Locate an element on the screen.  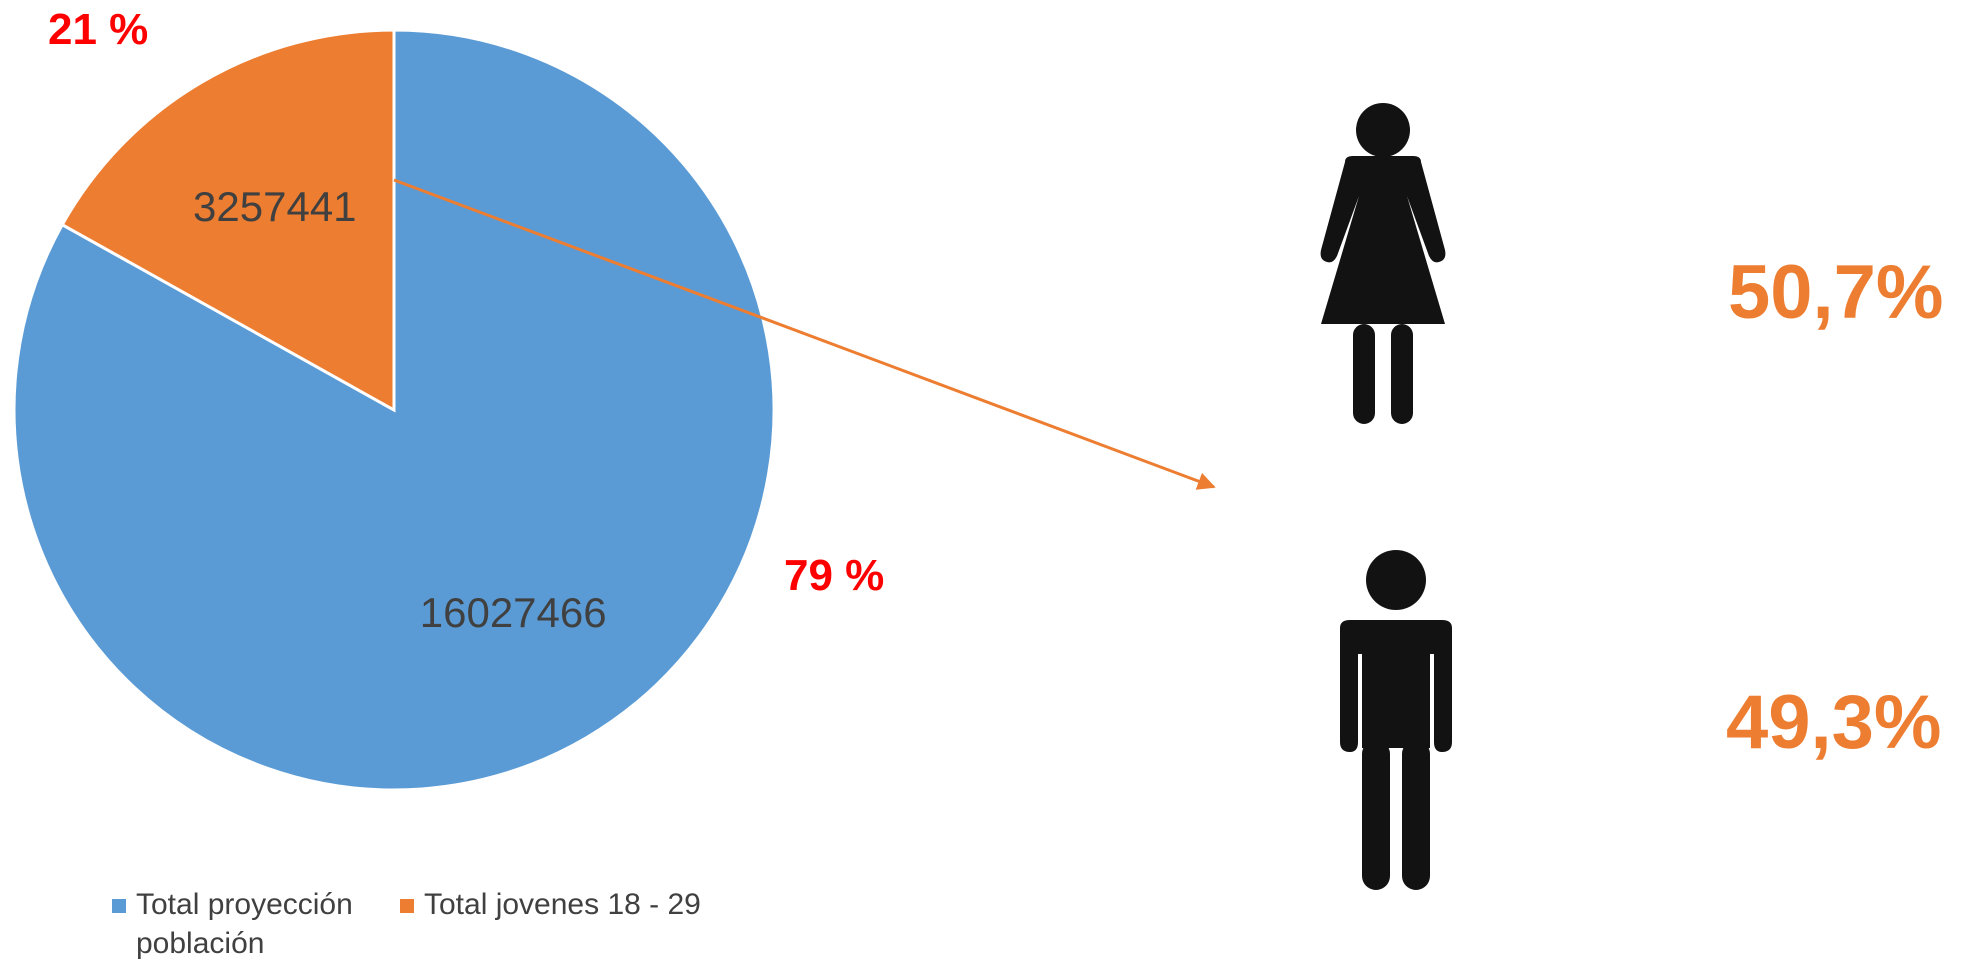
connector-arrow is located at coordinates (804, 334).